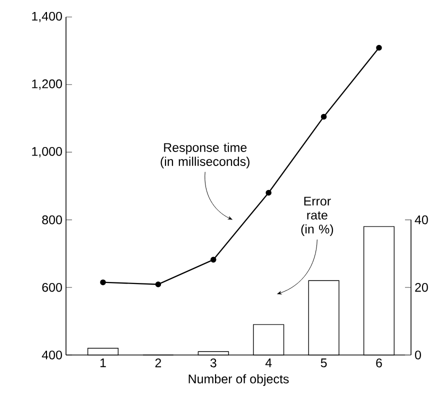  I want to click on text: Error rate (in %), so click(317, 216).